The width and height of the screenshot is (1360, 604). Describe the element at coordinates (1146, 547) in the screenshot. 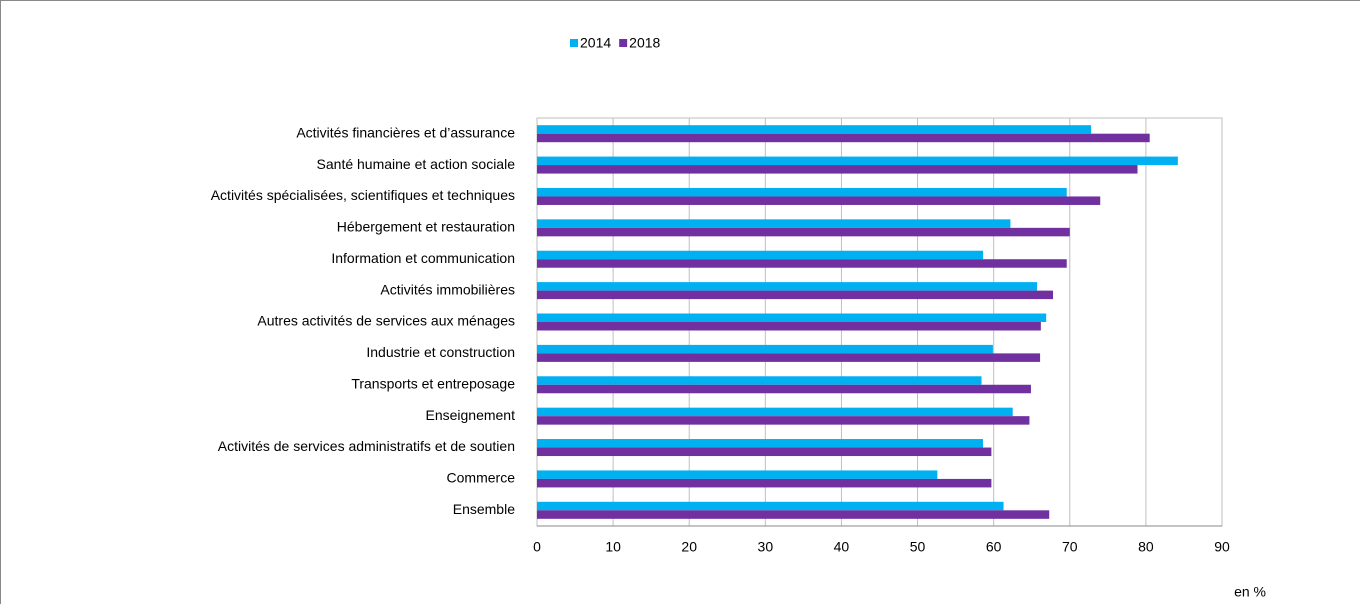

I see `x-tick-label: 80` at that location.